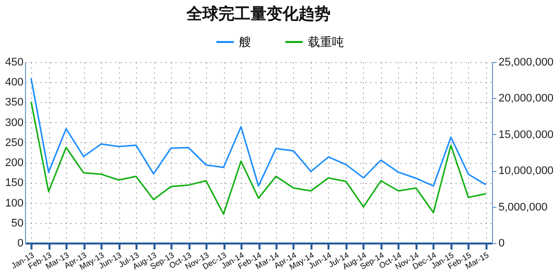  Describe the element at coordinates (14, 142) in the screenshot. I see `y-tick-label: 250` at that location.